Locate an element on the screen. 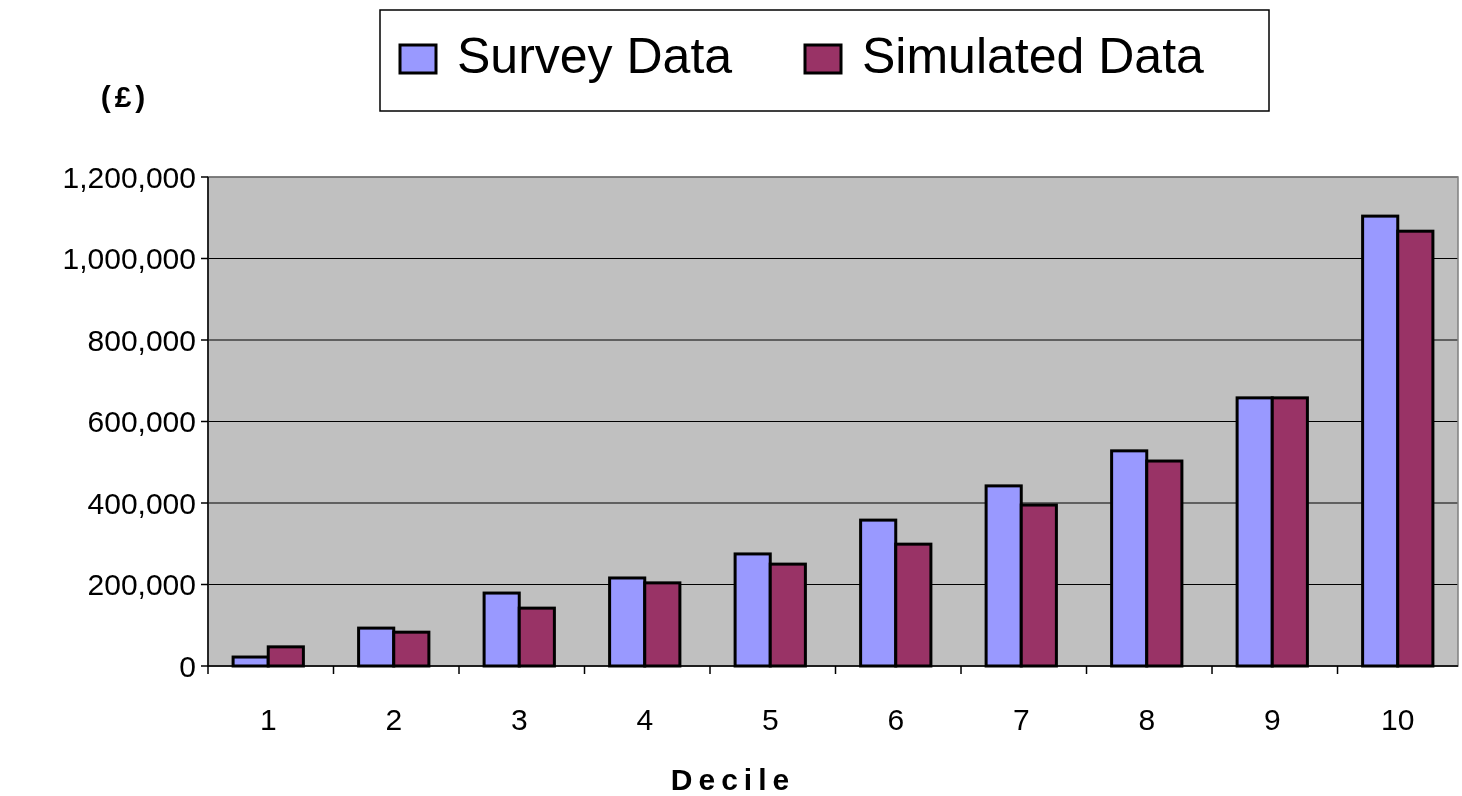 Image resolution: width=1462 pixels, height=796 pixels. x-tick-label: 8 is located at coordinates (1147, 719).